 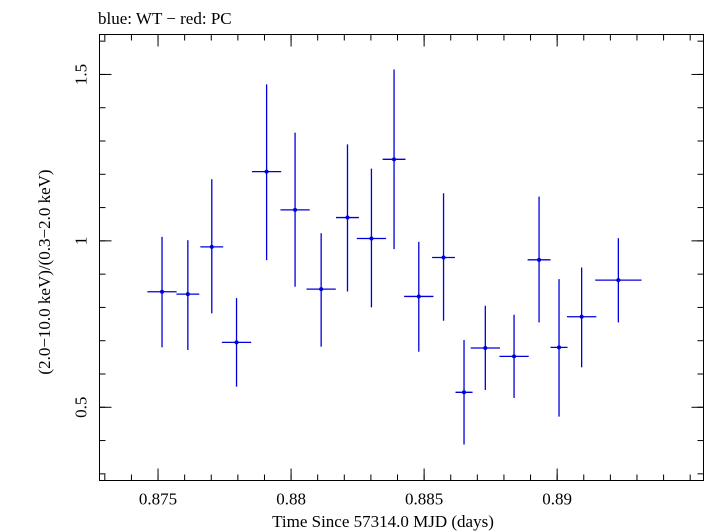 What do you see at coordinates (81, 241) in the screenshot?
I see `y-tick-label: 1` at bounding box center [81, 241].